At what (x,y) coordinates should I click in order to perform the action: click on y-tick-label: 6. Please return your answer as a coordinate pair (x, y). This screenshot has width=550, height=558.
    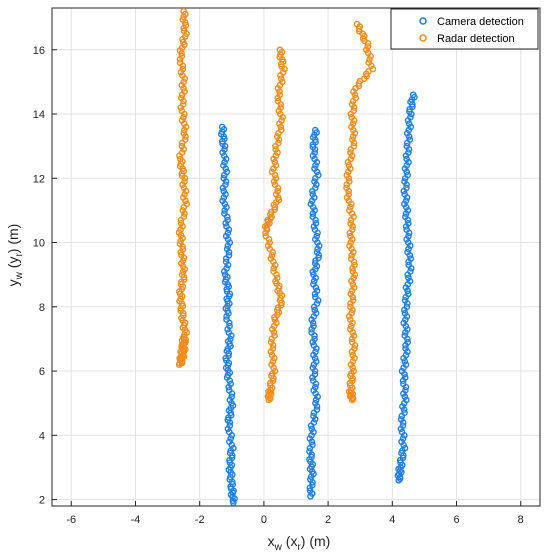
    Looking at the image, I should click on (42, 372).